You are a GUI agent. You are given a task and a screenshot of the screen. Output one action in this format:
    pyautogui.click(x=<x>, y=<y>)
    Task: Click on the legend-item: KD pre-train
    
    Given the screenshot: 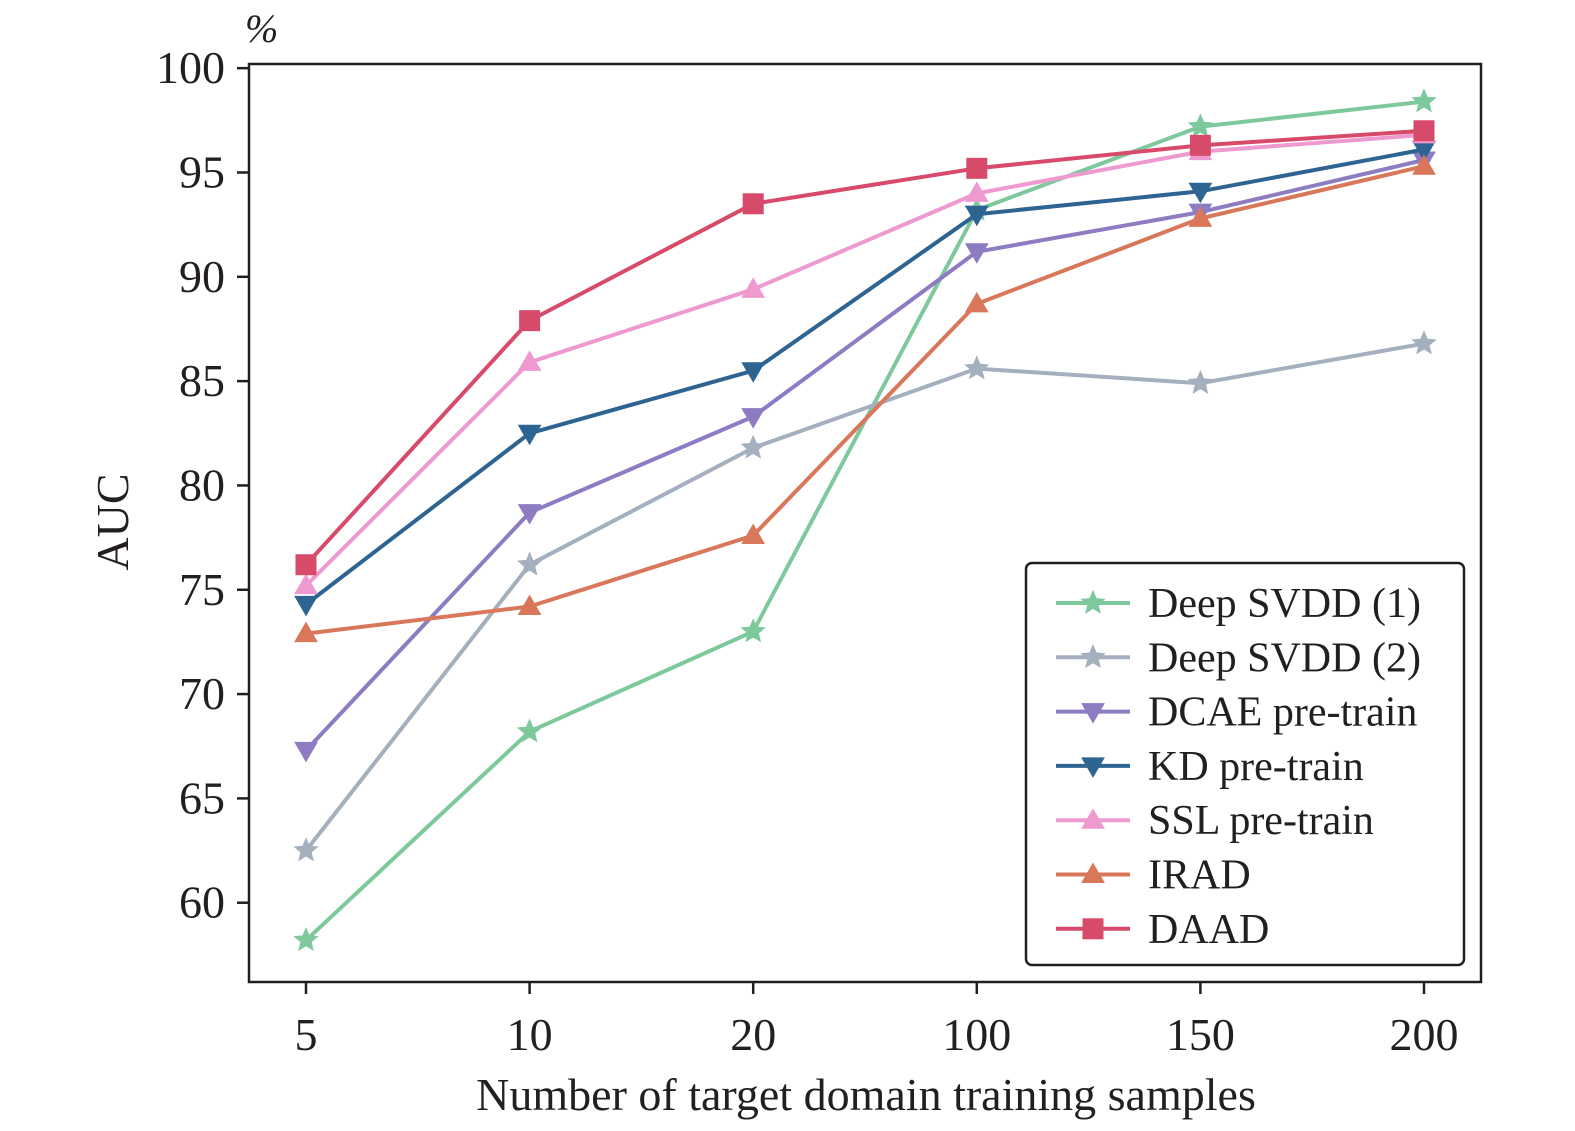 What is the action you would take?
    pyautogui.click(x=1210, y=767)
    